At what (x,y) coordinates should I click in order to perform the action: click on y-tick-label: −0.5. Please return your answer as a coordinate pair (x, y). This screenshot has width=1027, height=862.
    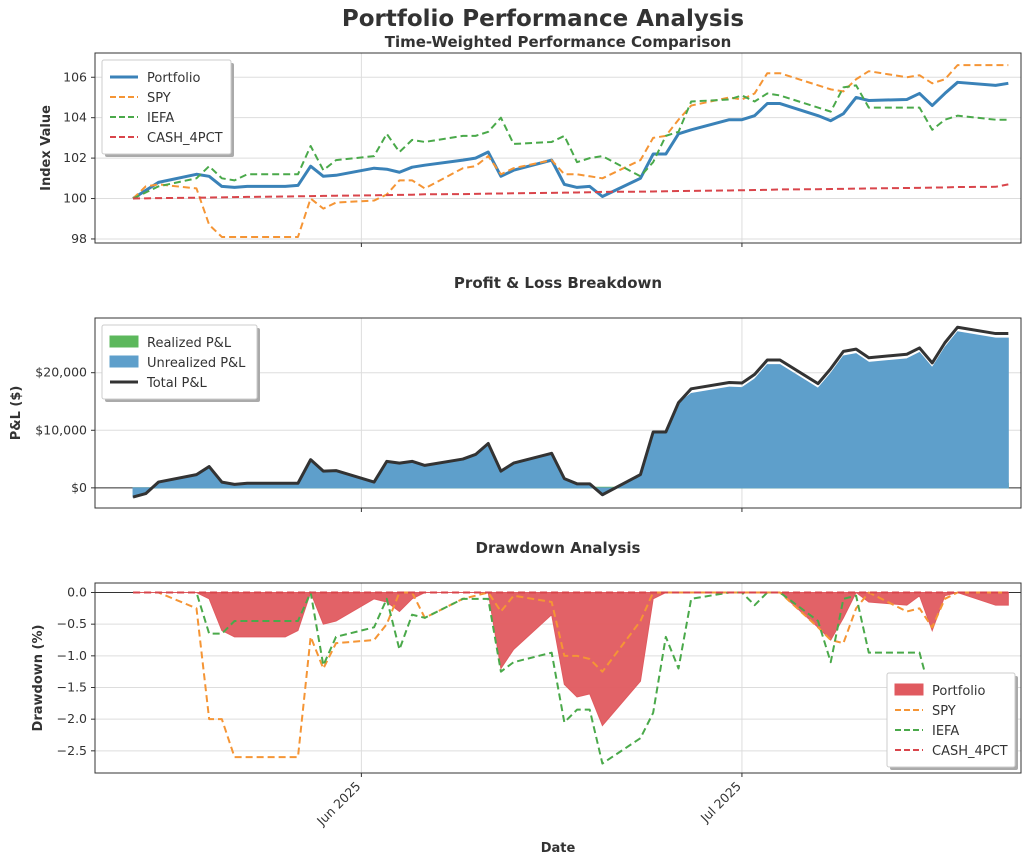
    Looking at the image, I should click on (72, 623).